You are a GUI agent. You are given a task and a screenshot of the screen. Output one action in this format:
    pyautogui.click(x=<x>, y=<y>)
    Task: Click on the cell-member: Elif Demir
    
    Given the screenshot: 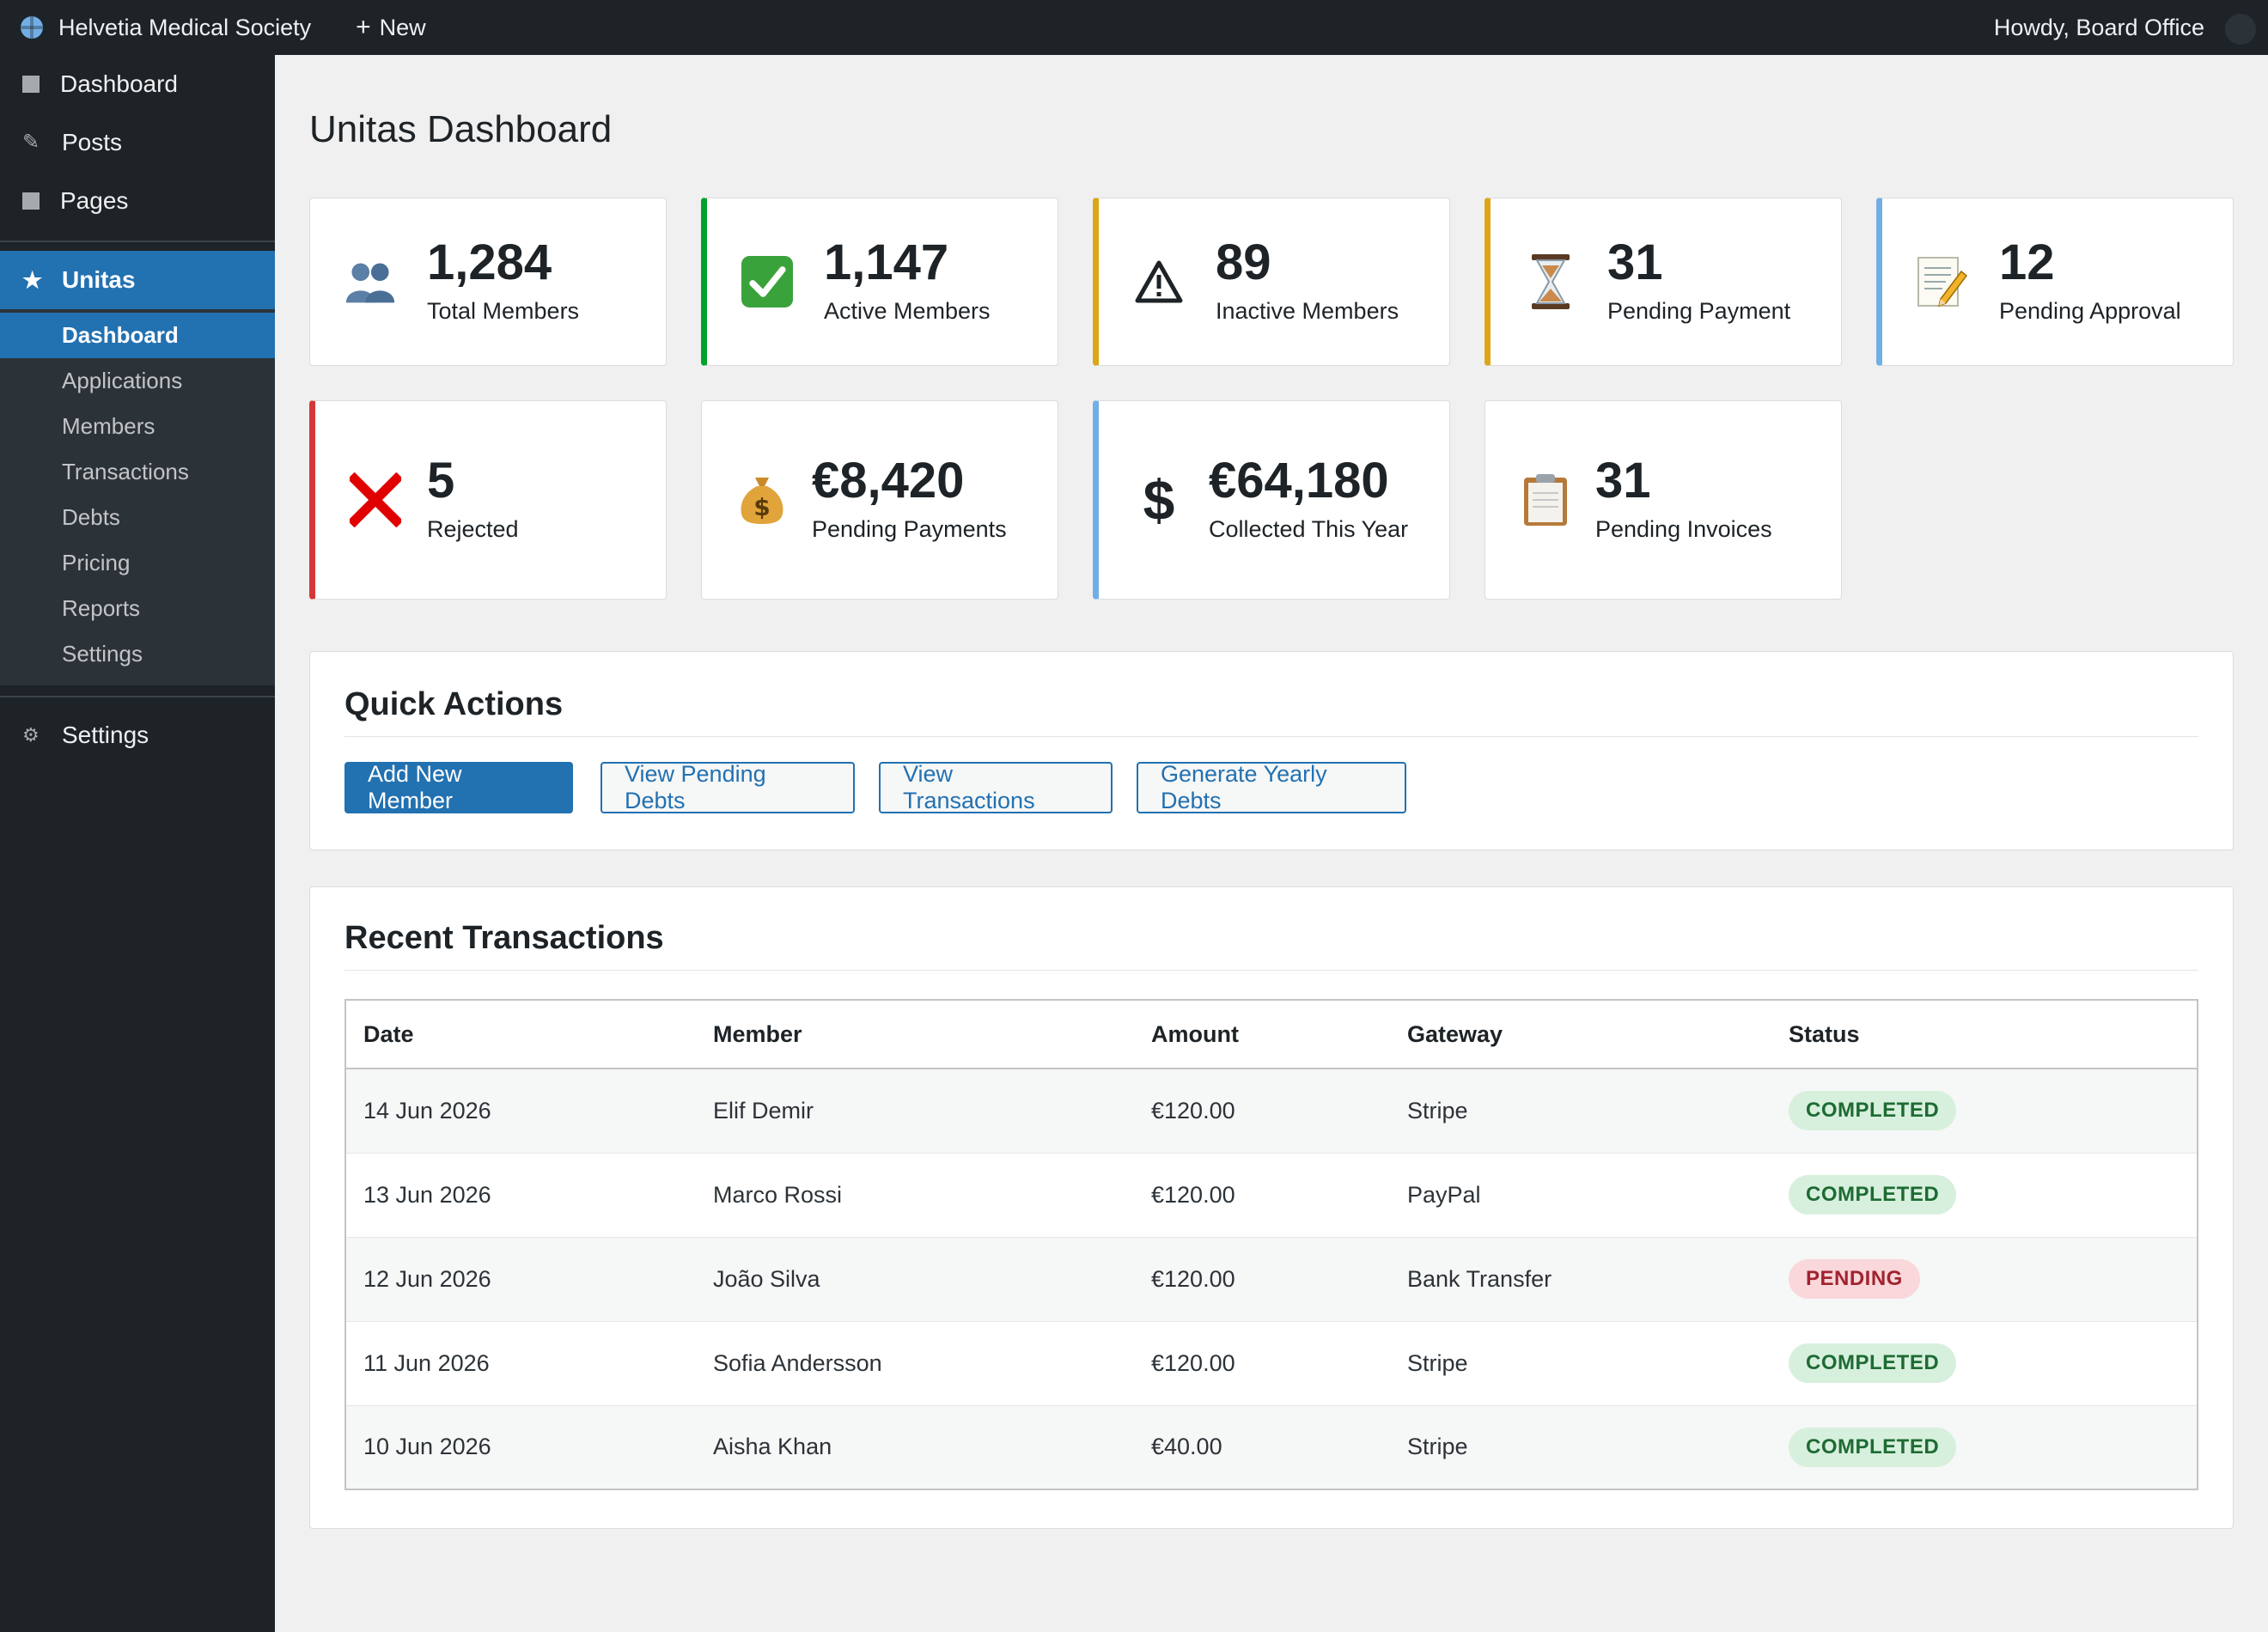 What is the action you would take?
    pyautogui.click(x=915, y=1112)
    